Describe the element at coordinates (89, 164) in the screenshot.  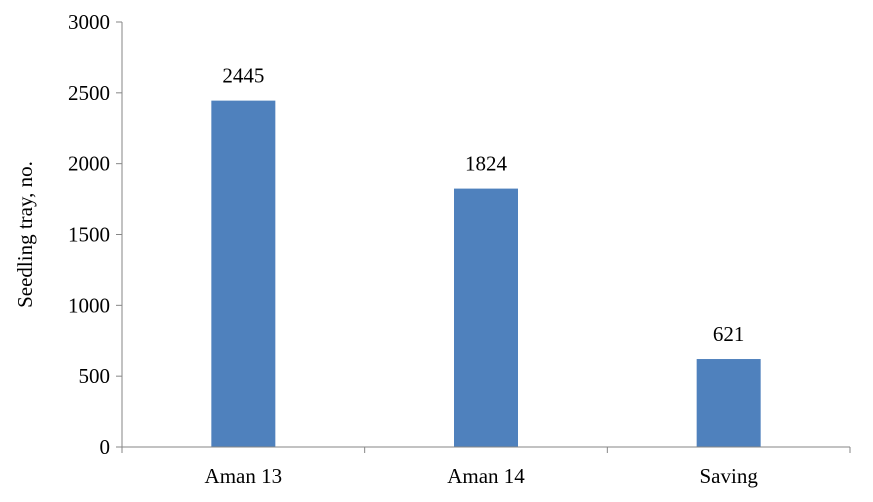
I see `y-tick-label: 2000` at that location.